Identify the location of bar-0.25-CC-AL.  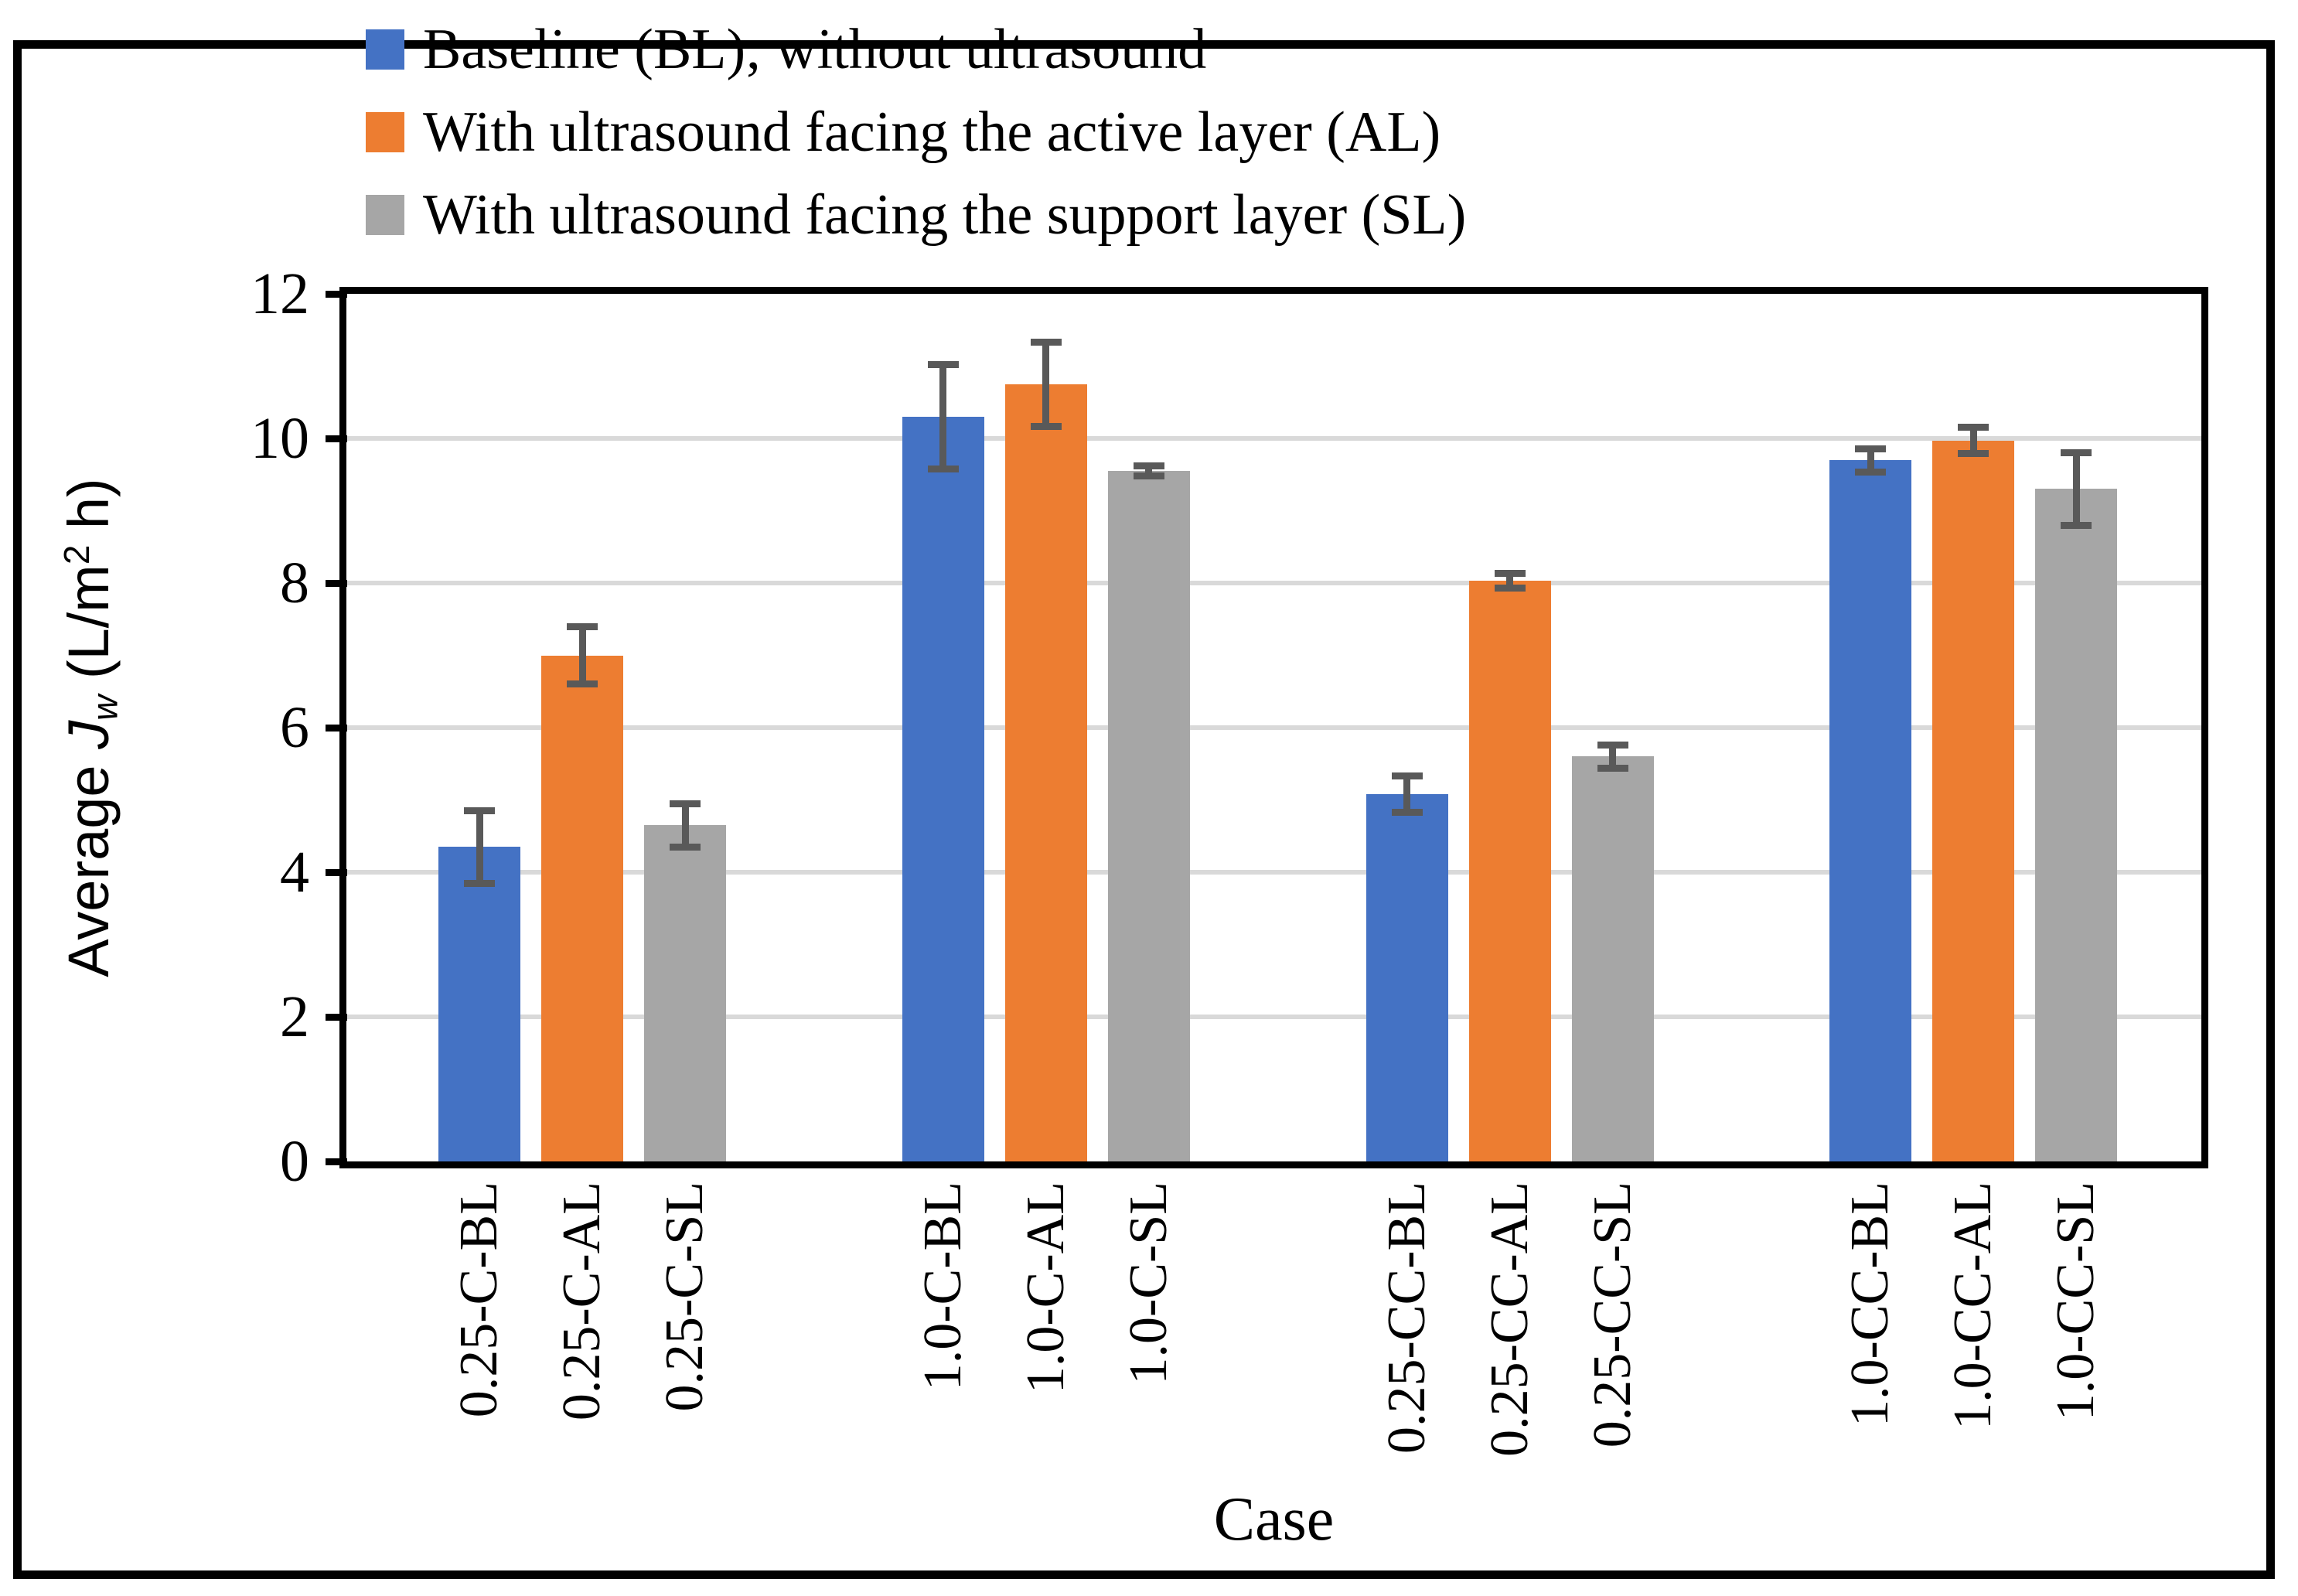
(1509, 871).